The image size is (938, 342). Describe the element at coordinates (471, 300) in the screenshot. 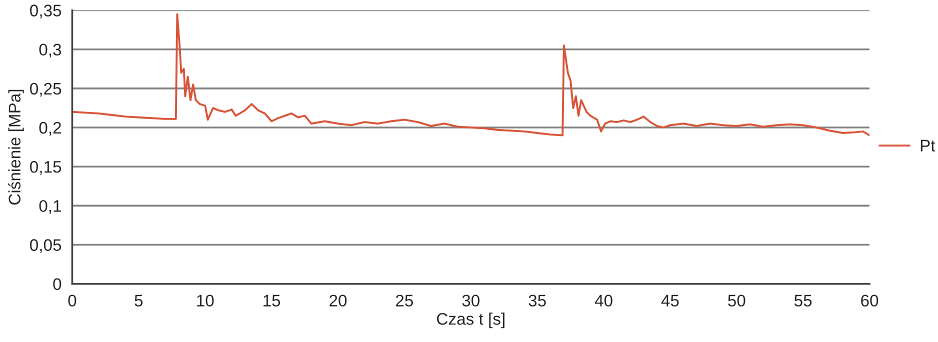

I see `x-tick-label: 30` at that location.